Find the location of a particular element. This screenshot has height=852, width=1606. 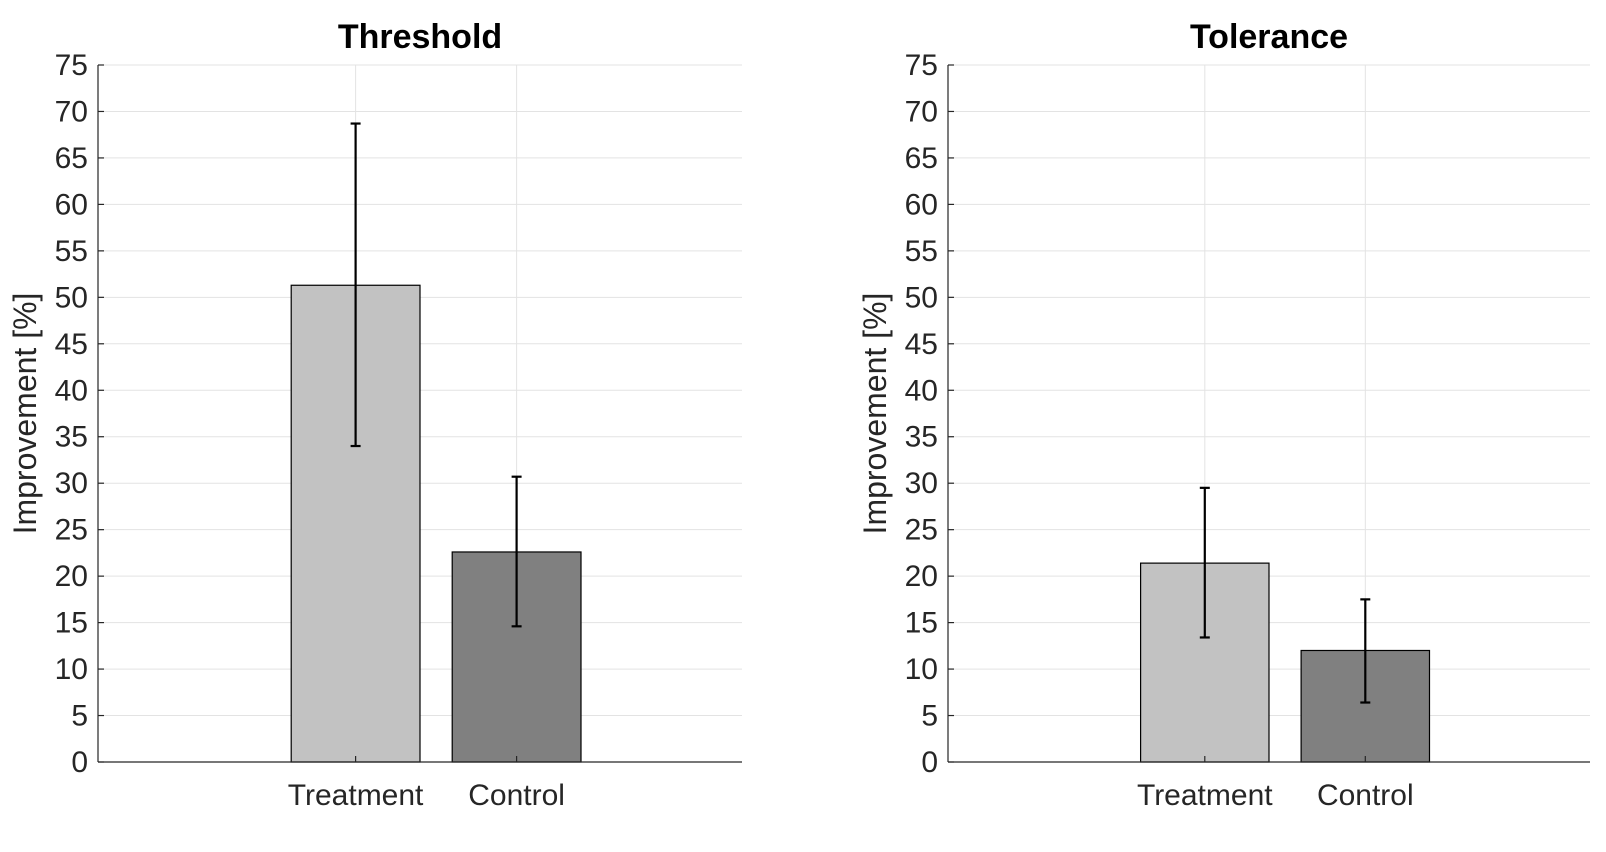

chart-title: Threshold is located at coordinates (420, 37).